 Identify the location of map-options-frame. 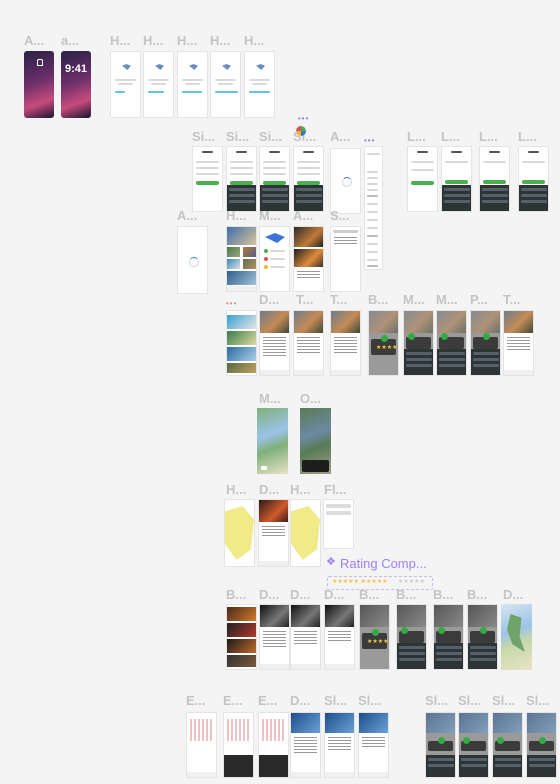
(315, 441).